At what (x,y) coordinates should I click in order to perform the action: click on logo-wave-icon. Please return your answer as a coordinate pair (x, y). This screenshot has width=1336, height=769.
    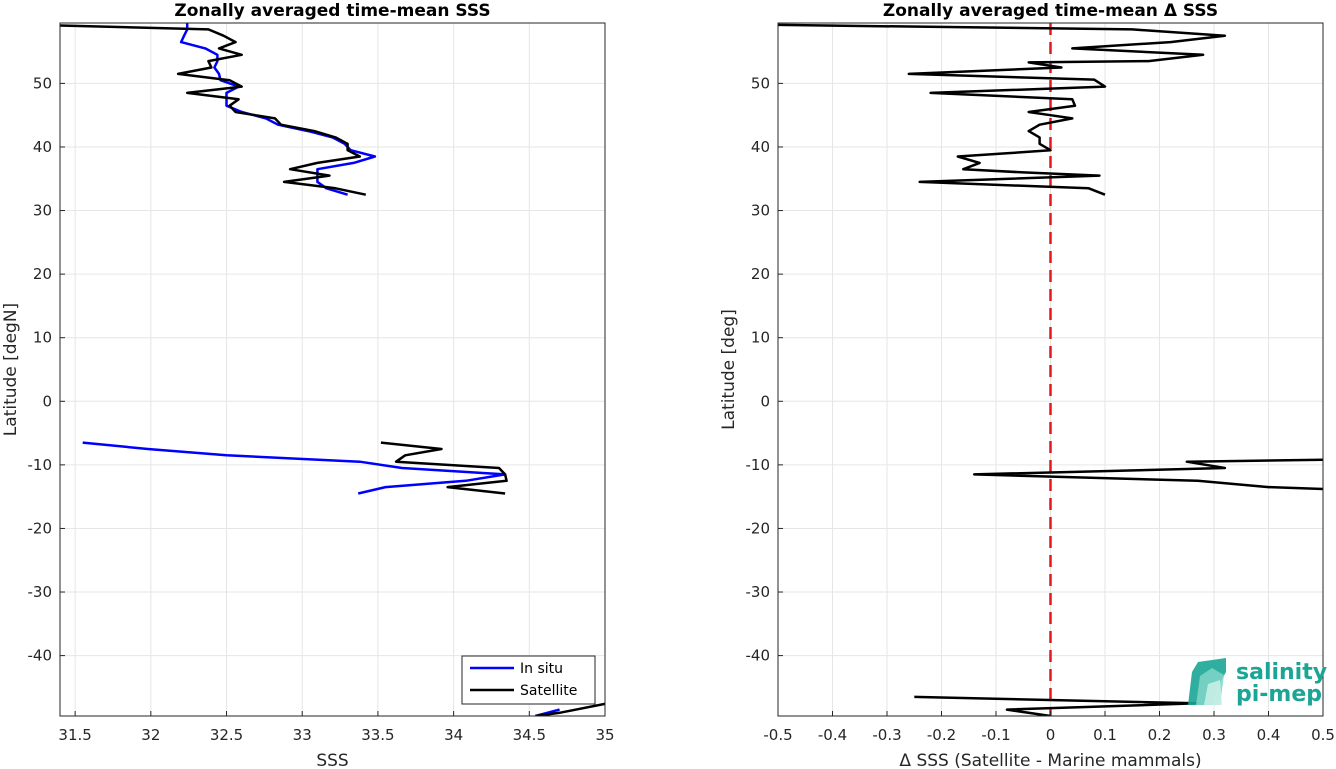
    Looking at the image, I should click on (1207, 681).